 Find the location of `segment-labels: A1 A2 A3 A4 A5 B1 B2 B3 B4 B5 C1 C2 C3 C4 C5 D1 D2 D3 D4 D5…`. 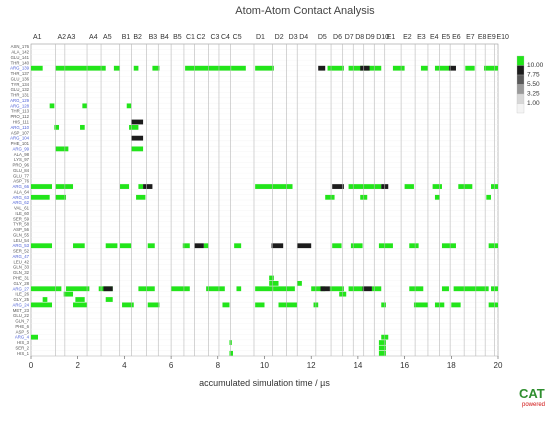

segment-labels: A1 A2 A3 A4 A5 B1 B2 B3 B4 B5 C1 C2 C3 C4 C5 D1 D2 D3 D4 D5… is located at coordinates (271, 37).